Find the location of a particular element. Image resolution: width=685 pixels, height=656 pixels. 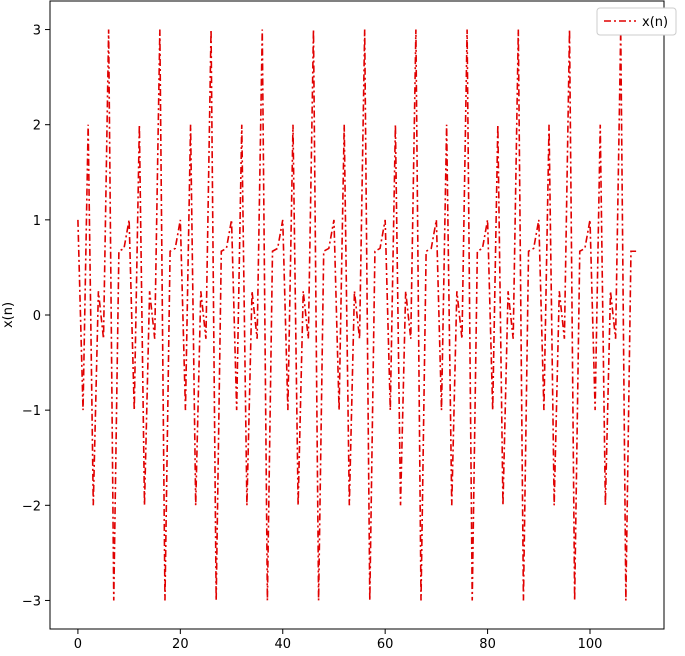

legend-label: x(n) is located at coordinates (655, 22).